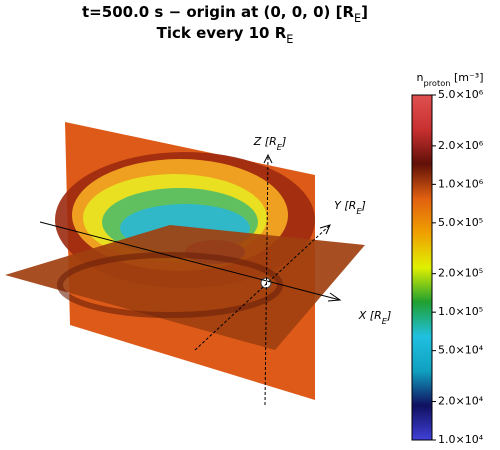 The height and width of the screenshot is (450, 500). Describe the element at coordinates (460, 273) in the screenshot. I see `colorbar-tick-label: 2.0×10⁵` at that location.